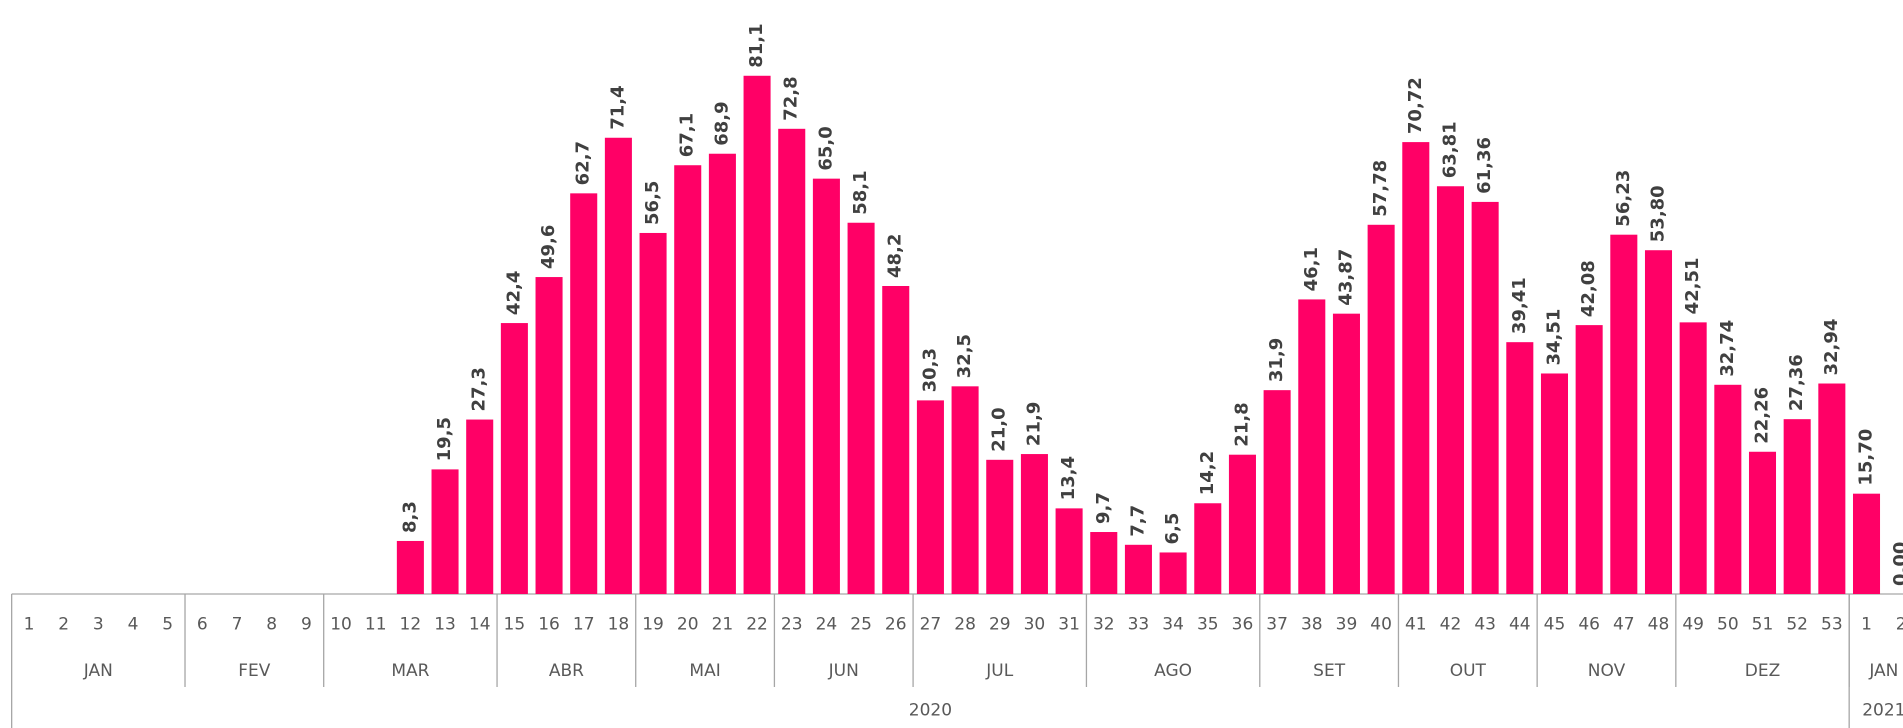 This screenshot has height=728, width=1903. What do you see at coordinates (1589, 625) in the screenshot?
I see `x-tick-label: 46` at bounding box center [1589, 625].